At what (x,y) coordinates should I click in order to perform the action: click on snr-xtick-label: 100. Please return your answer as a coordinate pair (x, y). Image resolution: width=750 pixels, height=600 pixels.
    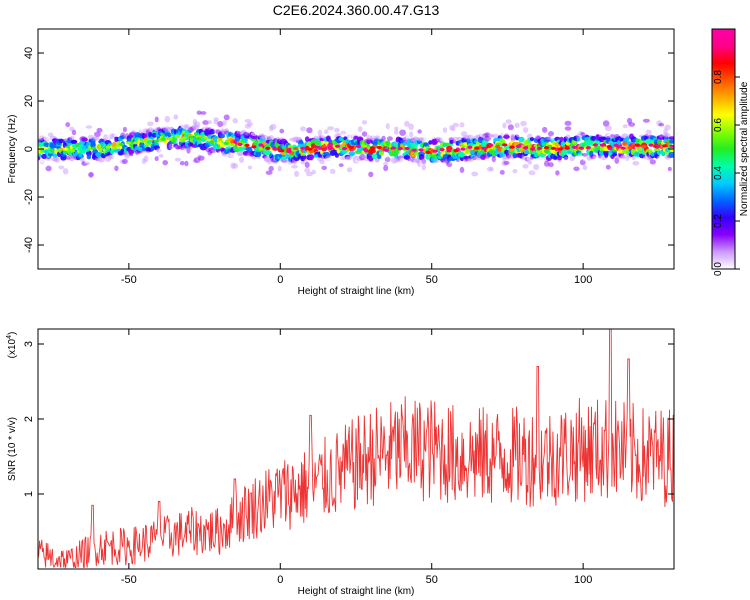
    Looking at the image, I should click on (583, 580).